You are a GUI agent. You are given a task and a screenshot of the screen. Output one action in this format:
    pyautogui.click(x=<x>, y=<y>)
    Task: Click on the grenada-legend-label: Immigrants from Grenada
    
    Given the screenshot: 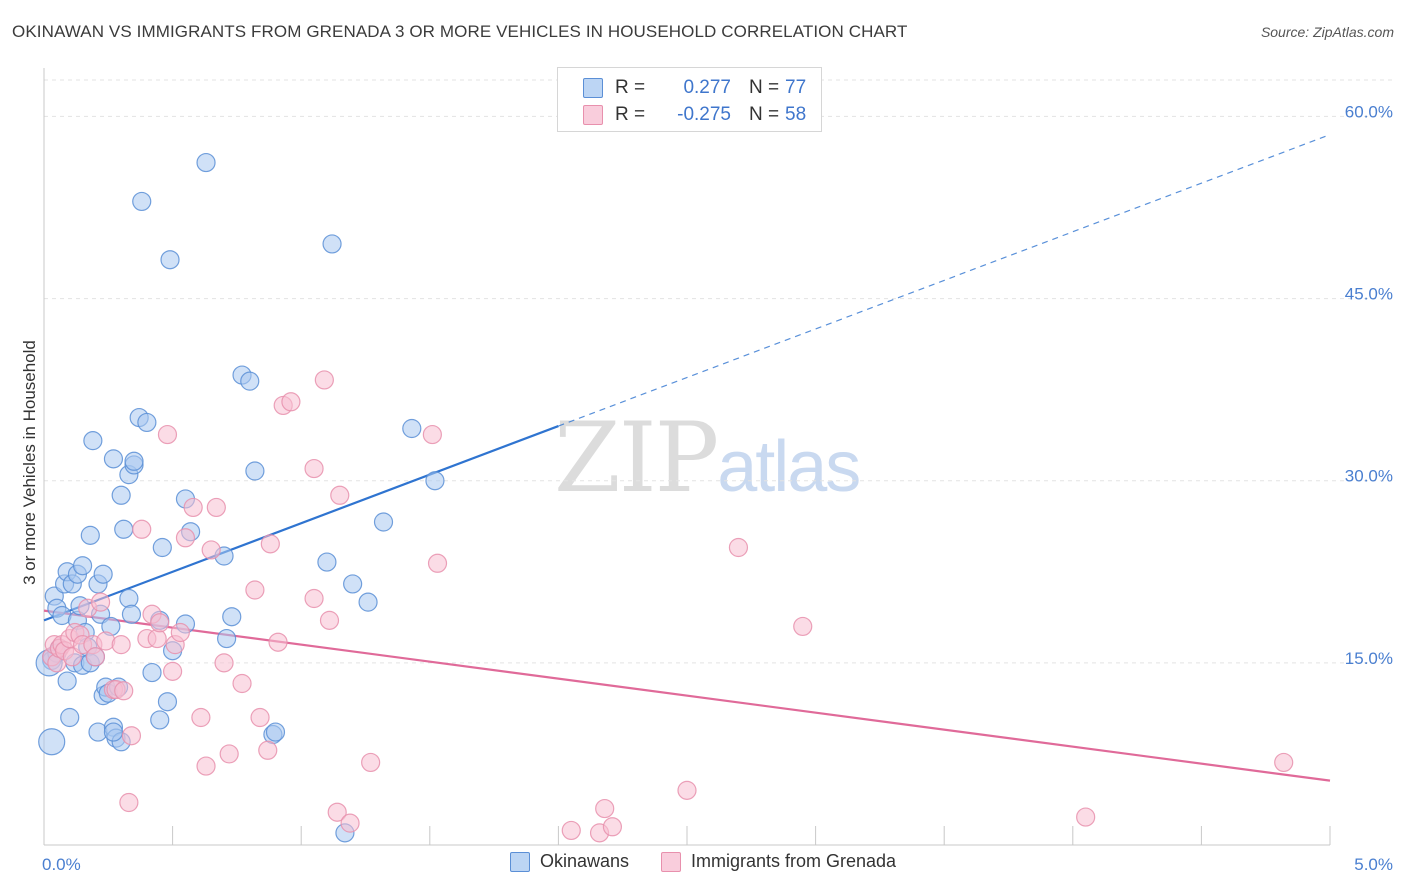 What is the action you would take?
    pyautogui.click(x=793, y=861)
    